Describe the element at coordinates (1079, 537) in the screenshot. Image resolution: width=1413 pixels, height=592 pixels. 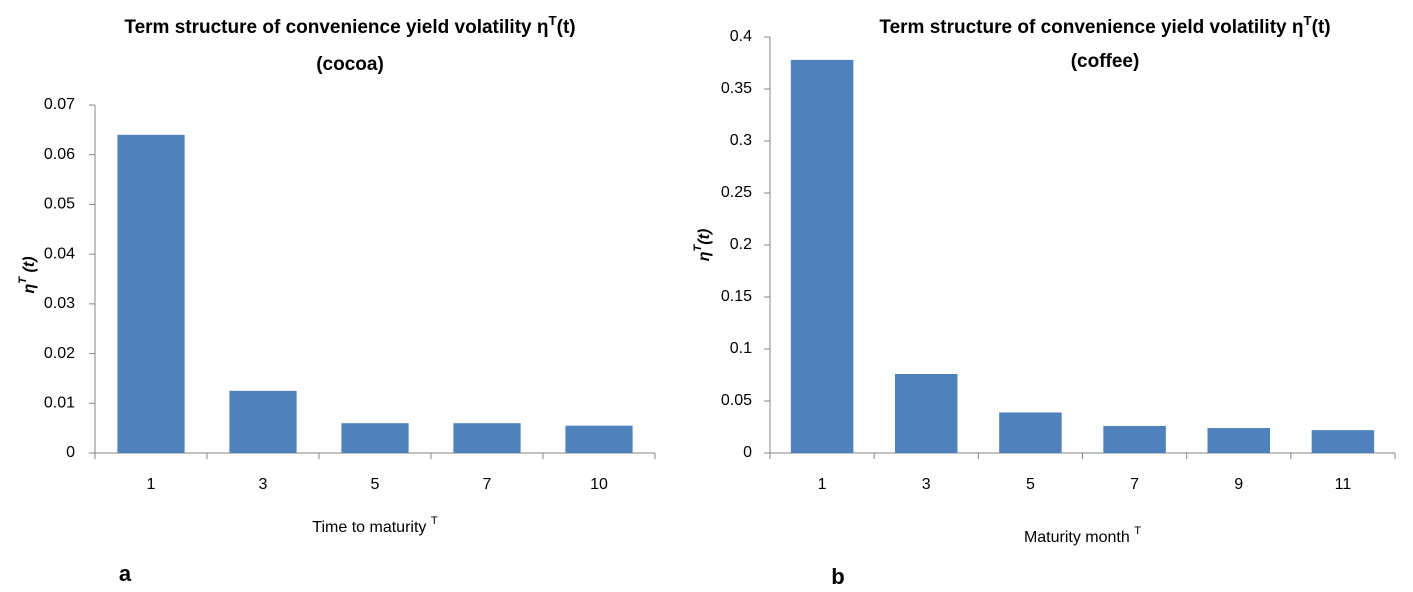
I see `x-axis-title-part: Maturity month` at that location.